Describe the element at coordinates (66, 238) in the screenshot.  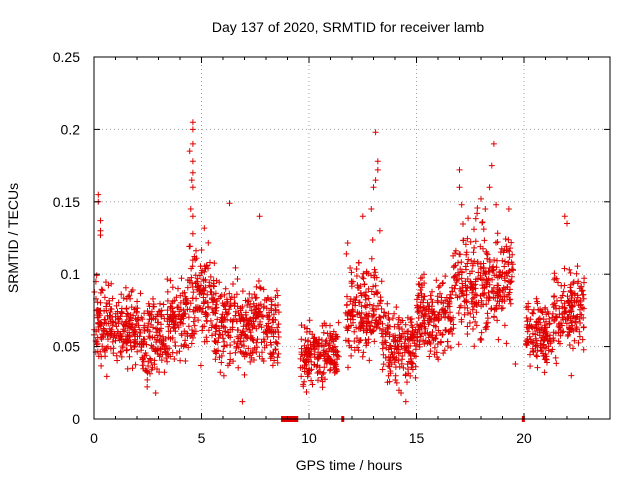
I see `y-tick-labels: 0 0.05 0.1 0.15 0.2 0.25` at that location.